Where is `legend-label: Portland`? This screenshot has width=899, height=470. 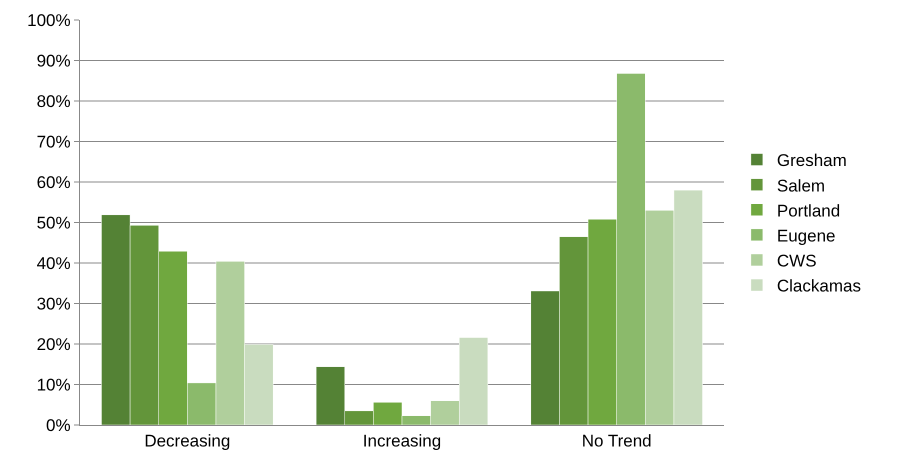 legend-label: Portland is located at coordinates (808, 210).